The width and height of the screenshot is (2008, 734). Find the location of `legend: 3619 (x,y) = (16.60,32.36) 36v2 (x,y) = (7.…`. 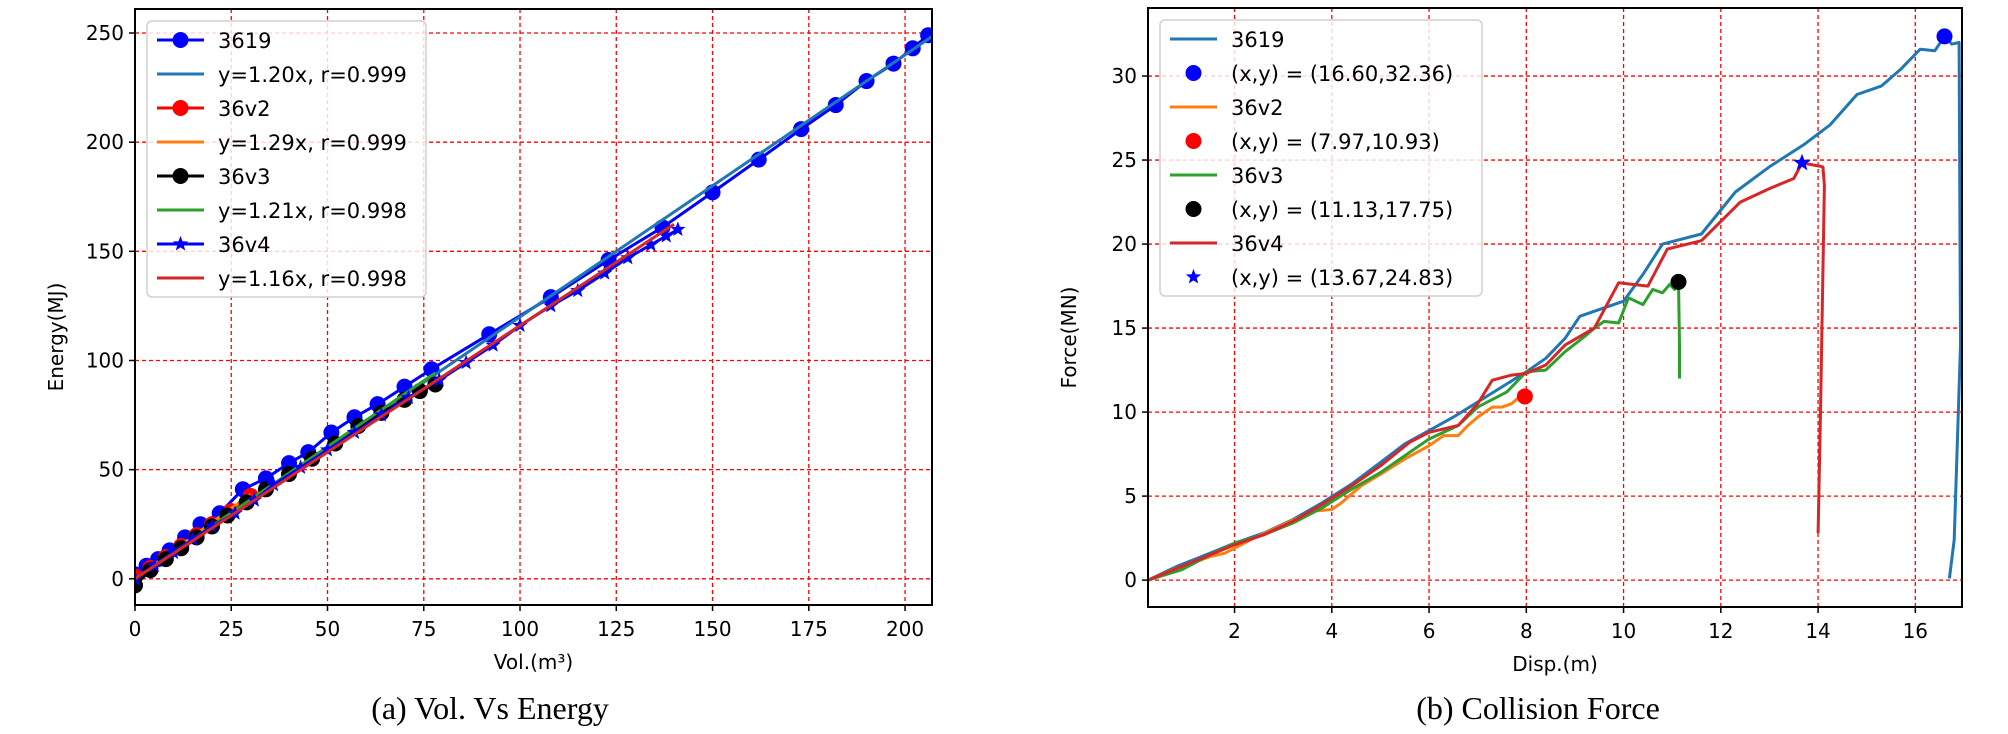

legend: 3619 (x,y) = (16.60,32.36) 36v2 (x,y) = (7.… is located at coordinates (1321, 158).